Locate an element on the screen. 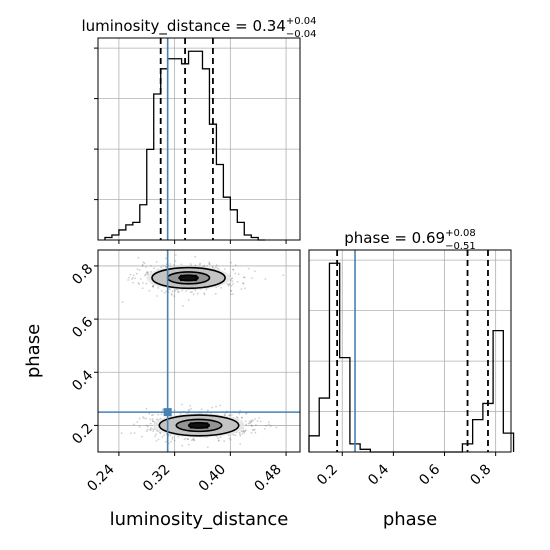 The width and height of the screenshot is (550, 550). y-tick-label-phase: 0.2 is located at coordinates (82, 433).